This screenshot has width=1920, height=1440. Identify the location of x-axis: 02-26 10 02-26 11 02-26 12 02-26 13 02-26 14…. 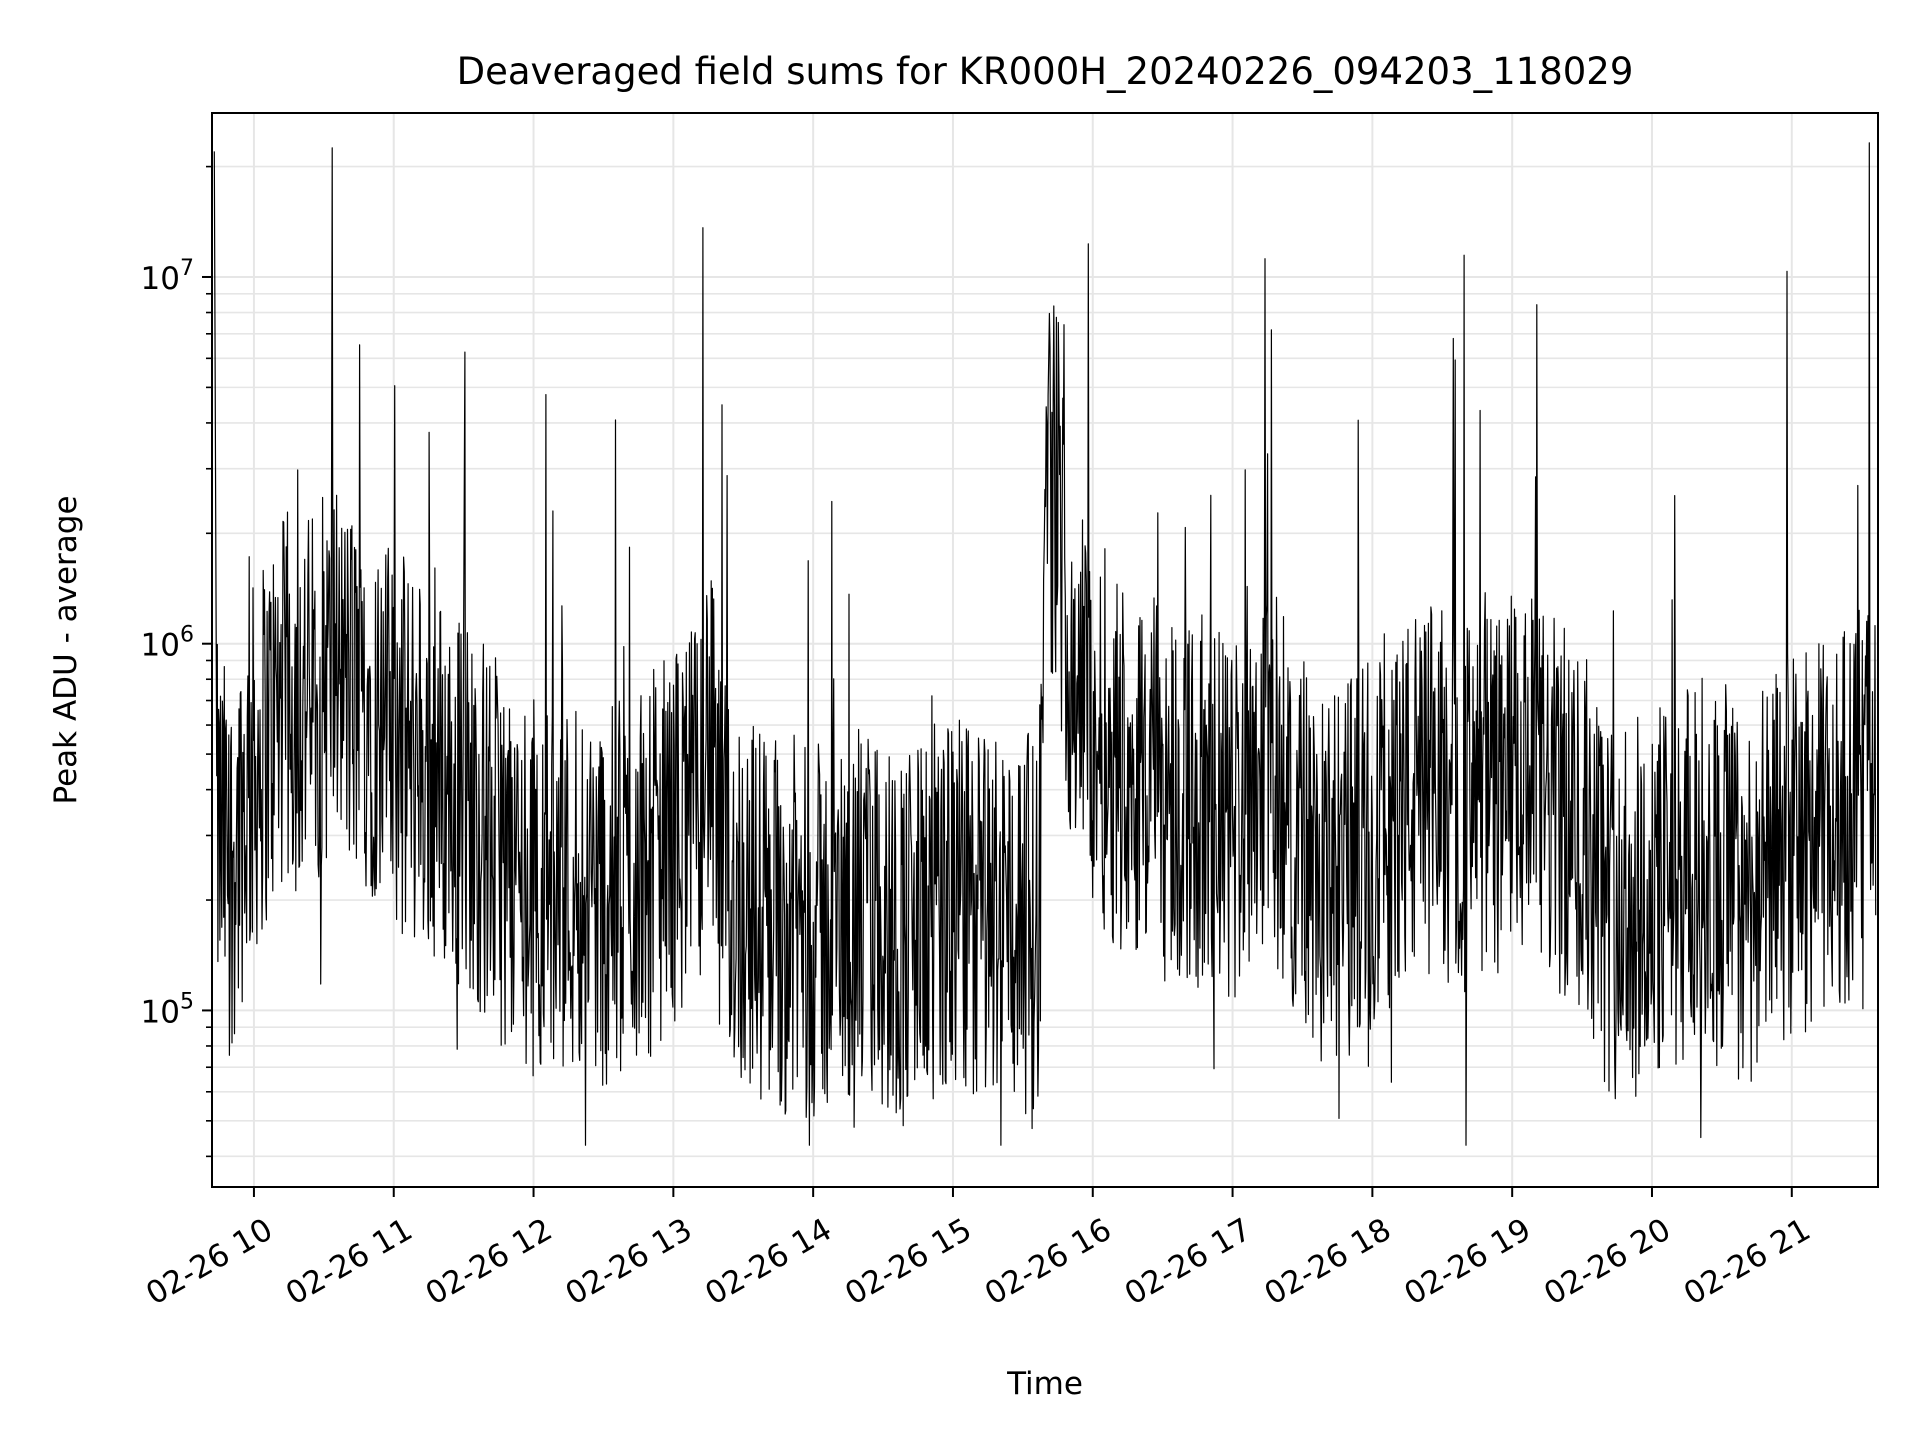
(978, 1249).